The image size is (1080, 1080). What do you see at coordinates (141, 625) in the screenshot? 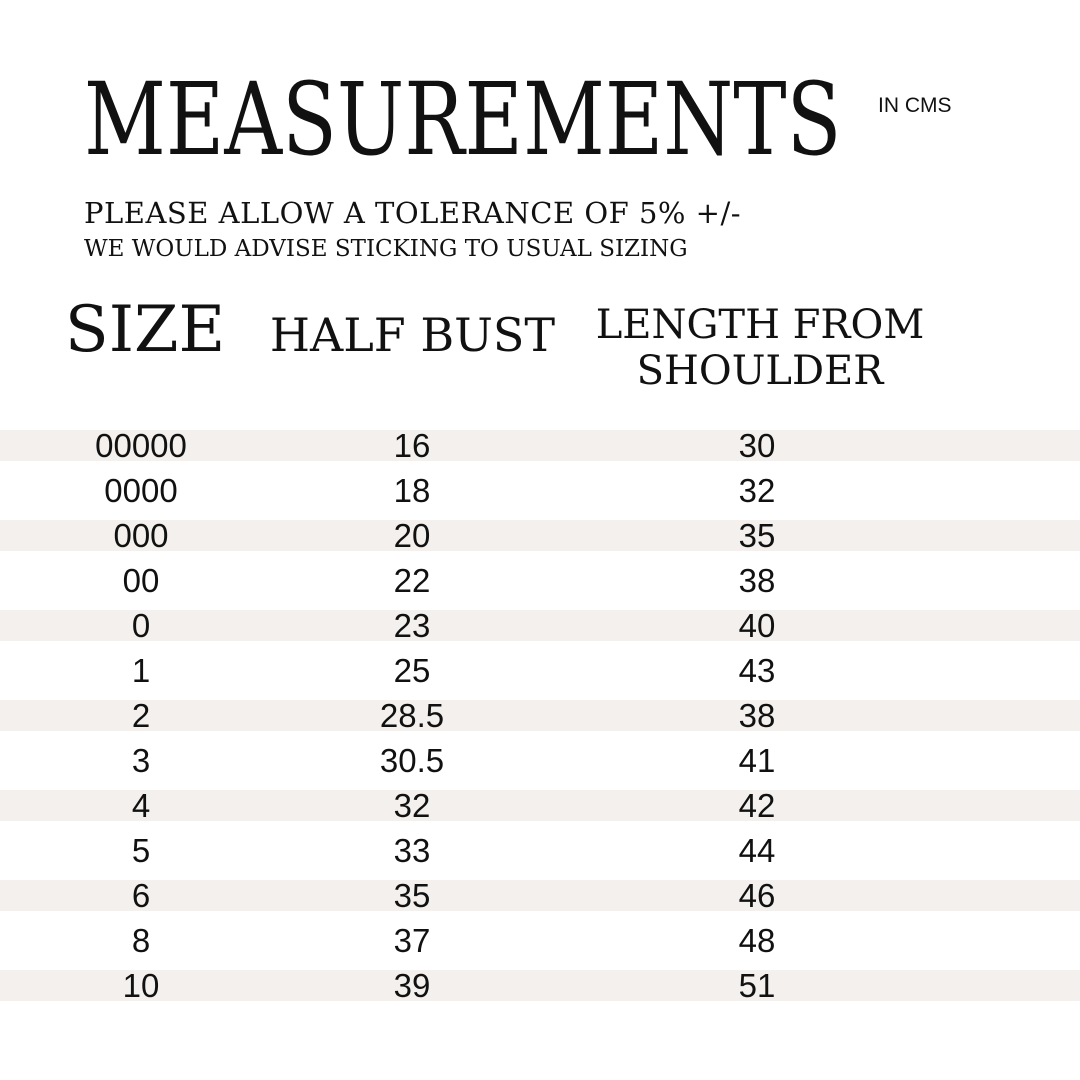
I see `size-cell: 0` at bounding box center [141, 625].